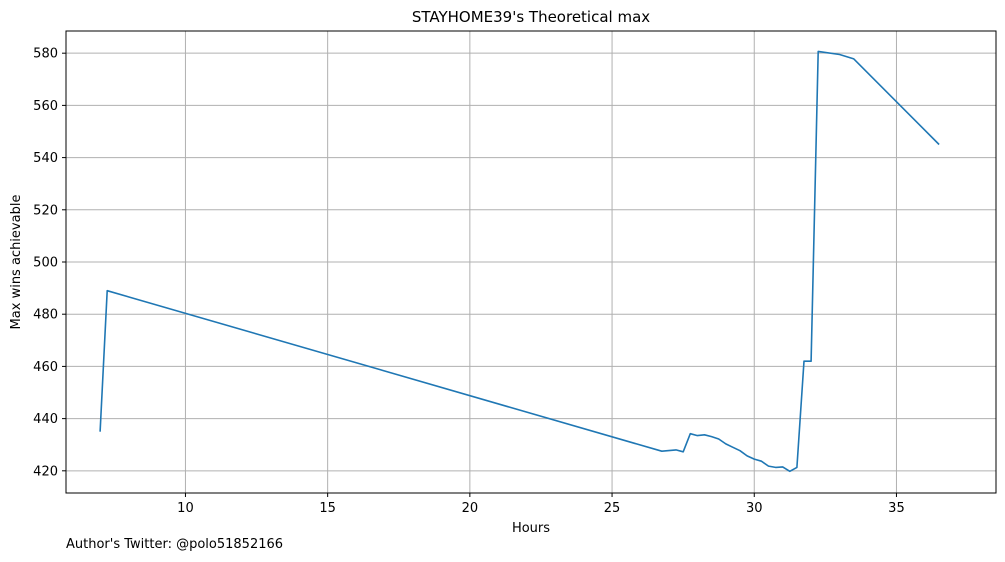  I want to click on x-tick-label: 20, so click(470, 508).